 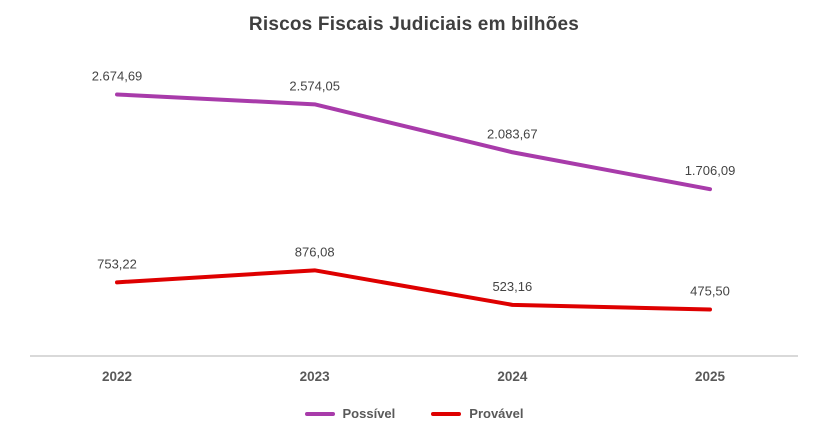 I want to click on data-label: 876,08, so click(x=315, y=251).